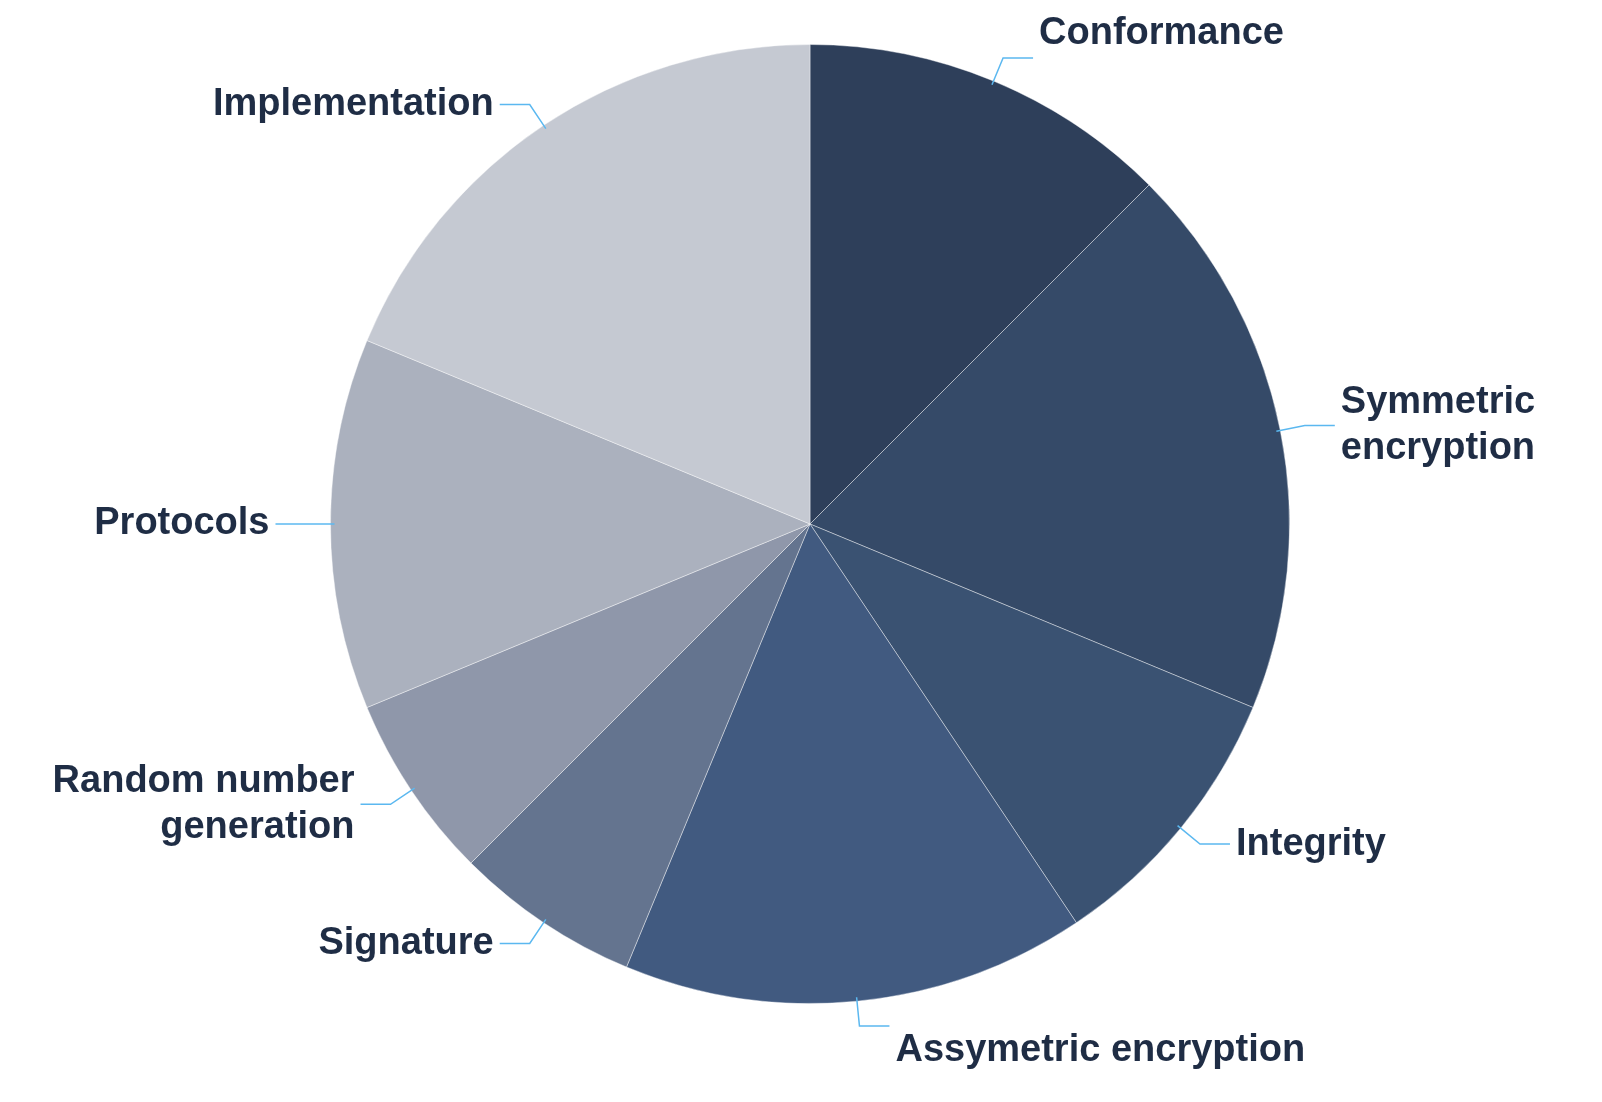 This screenshot has height=1102, width=1602. I want to click on slice-label: Assymetric encryption, so click(1100, 1047).